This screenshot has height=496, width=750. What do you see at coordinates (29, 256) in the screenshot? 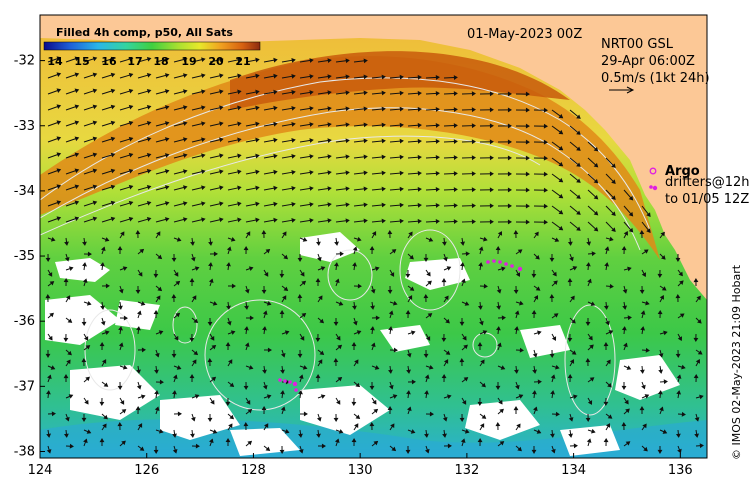
I see `y-axis: -32 -33 -34 -35 -36 -37 -38` at bounding box center [29, 256].